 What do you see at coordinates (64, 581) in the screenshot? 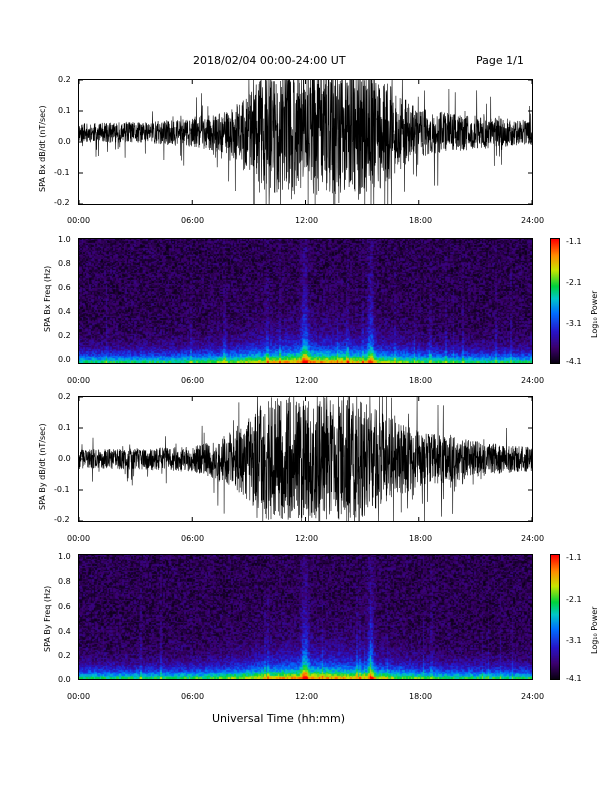
I see `panel4-ytick: 0.8` at bounding box center [64, 581].